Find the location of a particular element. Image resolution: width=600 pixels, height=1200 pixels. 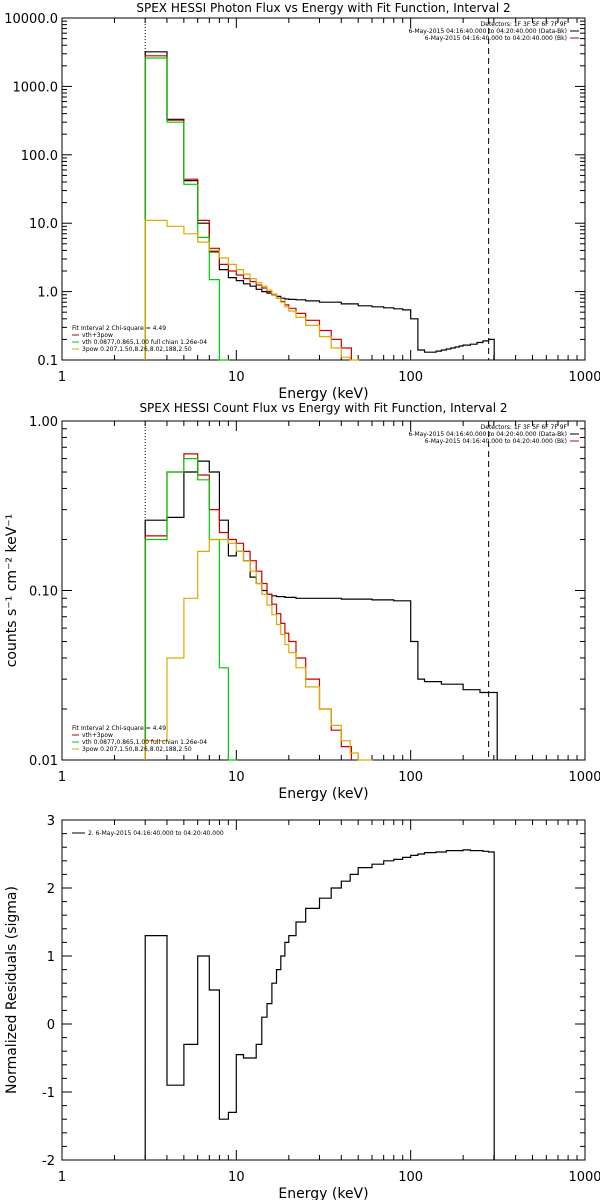

y-axis-label: Normalized Residuals (sigma) is located at coordinates (12, 990).